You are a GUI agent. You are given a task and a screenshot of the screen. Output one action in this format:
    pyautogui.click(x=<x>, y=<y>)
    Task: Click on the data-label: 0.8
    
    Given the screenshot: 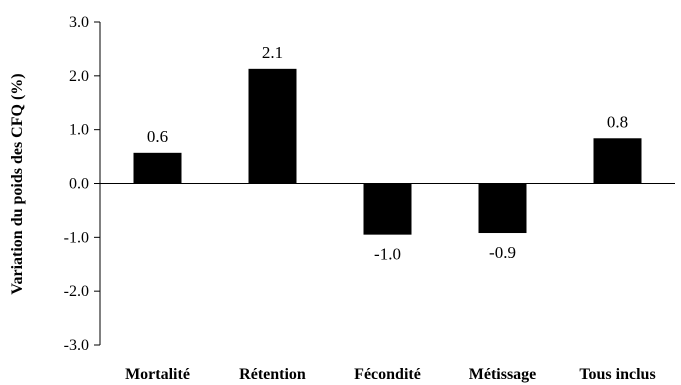 What is the action you would take?
    pyautogui.click(x=617, y=121)
    